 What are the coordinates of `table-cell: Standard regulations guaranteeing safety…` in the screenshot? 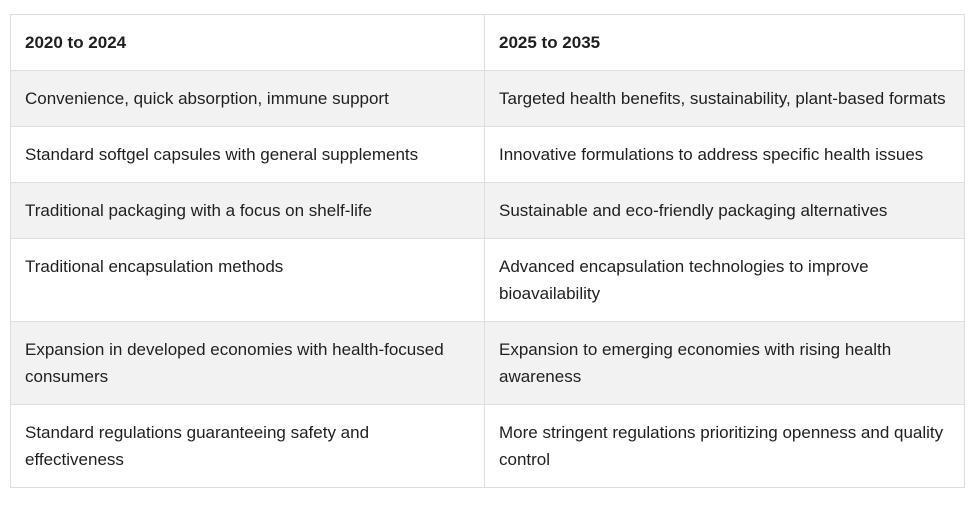 It's located at (247, 446).